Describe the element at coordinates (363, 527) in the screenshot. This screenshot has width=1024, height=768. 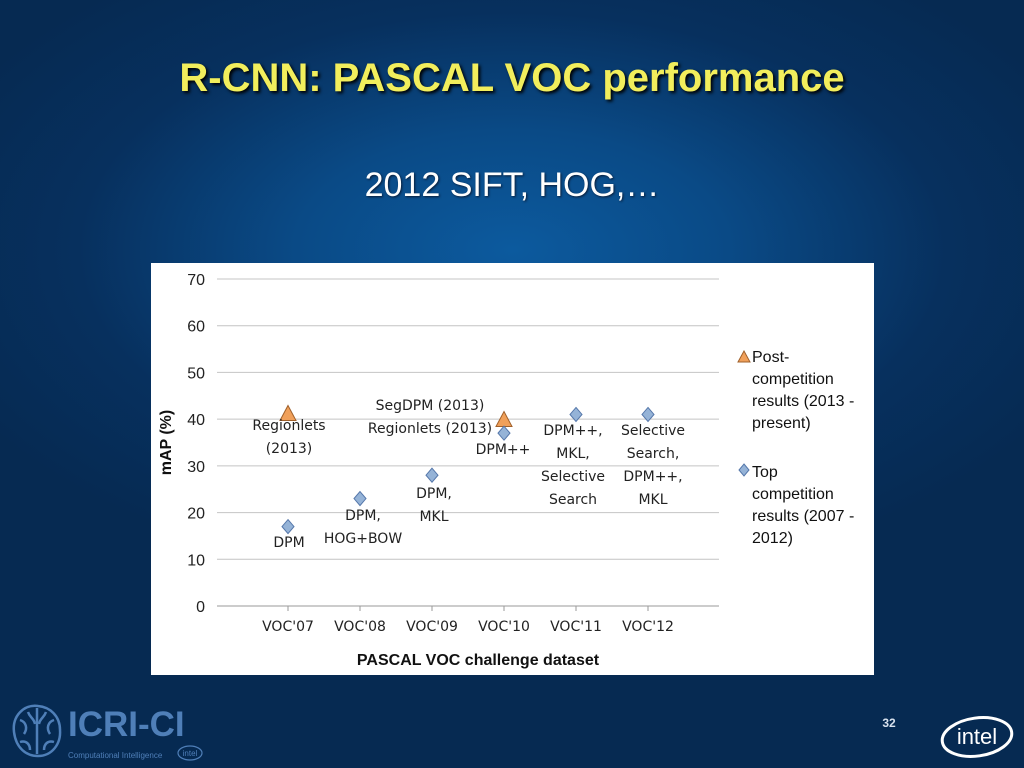
I see `annotation-dpm-hogbow-voc08: DPM, HOG+BOW` at that location.